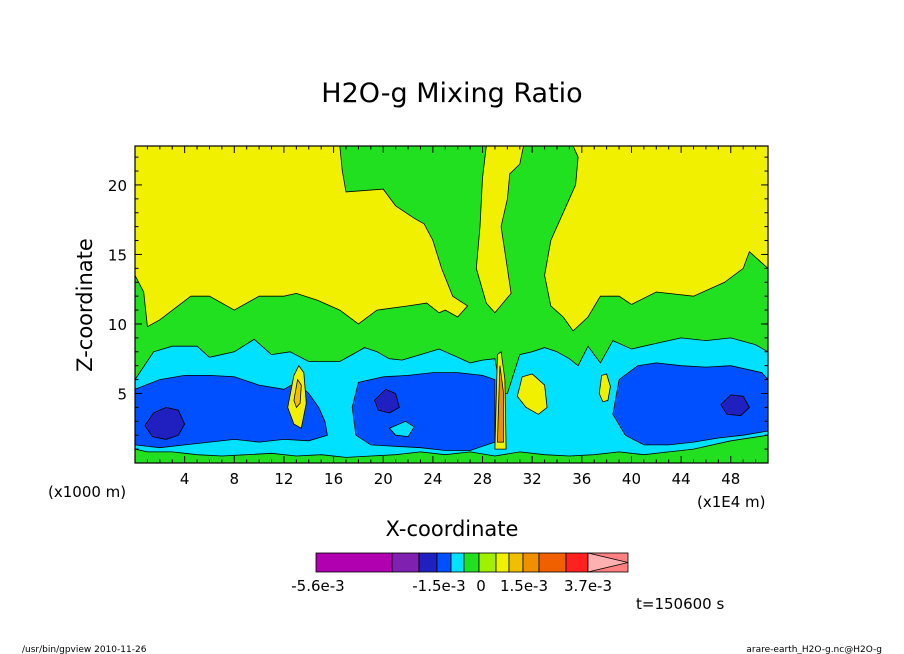 The image size is (904, 654). Describe the element at coordinates (117, 255) in the screenshot. I see `y-tick-label: 15` at that location.